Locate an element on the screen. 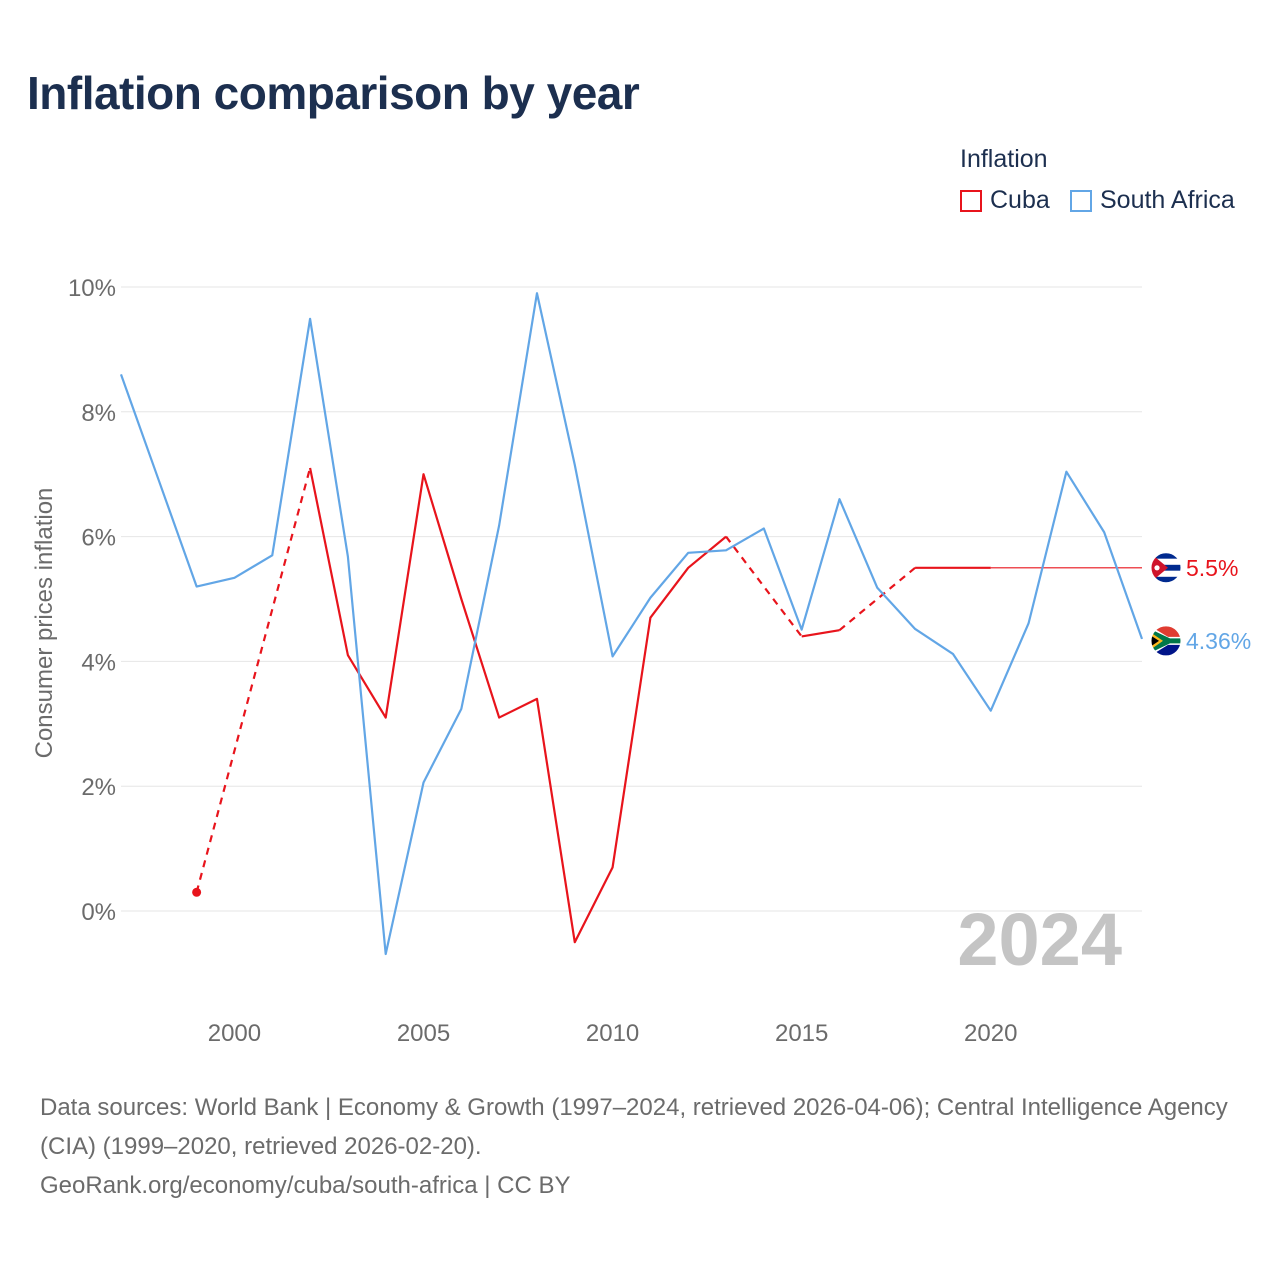 The width and height of the screenshot is (1280, 1280). legend-swatch-south-africa is located at coordinates (1081, 200).